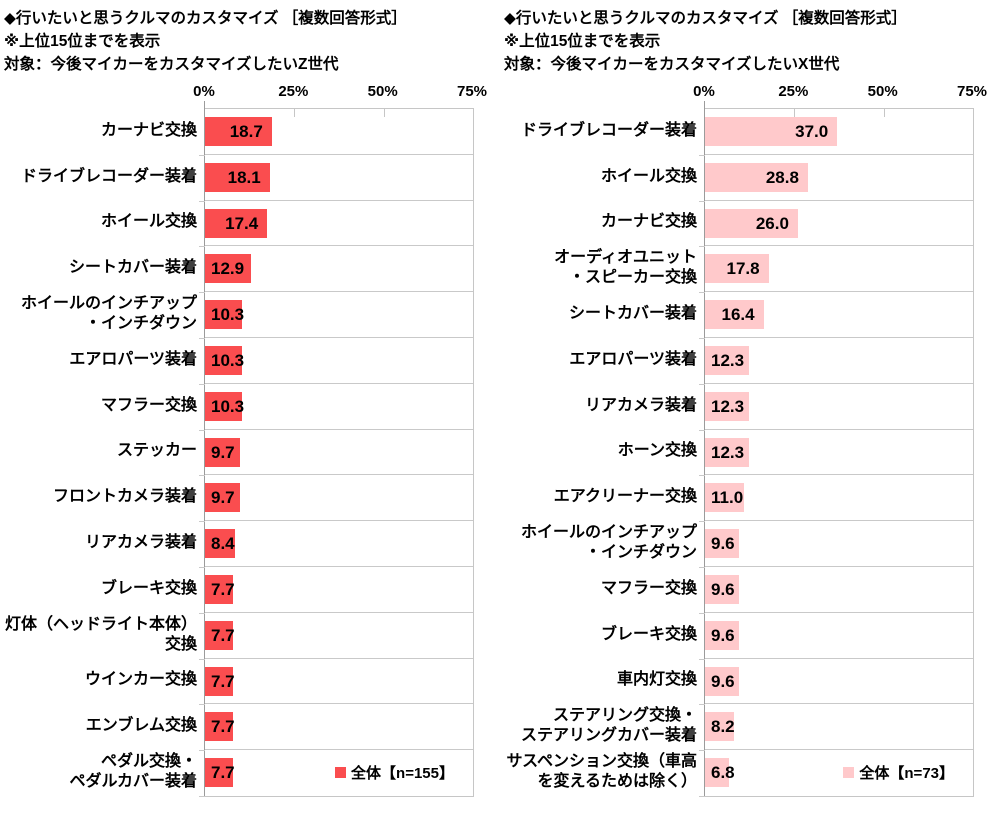 The image size is (1000, 820). What do you see at coordinates (242, 223) in the screenshot?
I see `value-label: 17.4` at bounding box center [242, 223].